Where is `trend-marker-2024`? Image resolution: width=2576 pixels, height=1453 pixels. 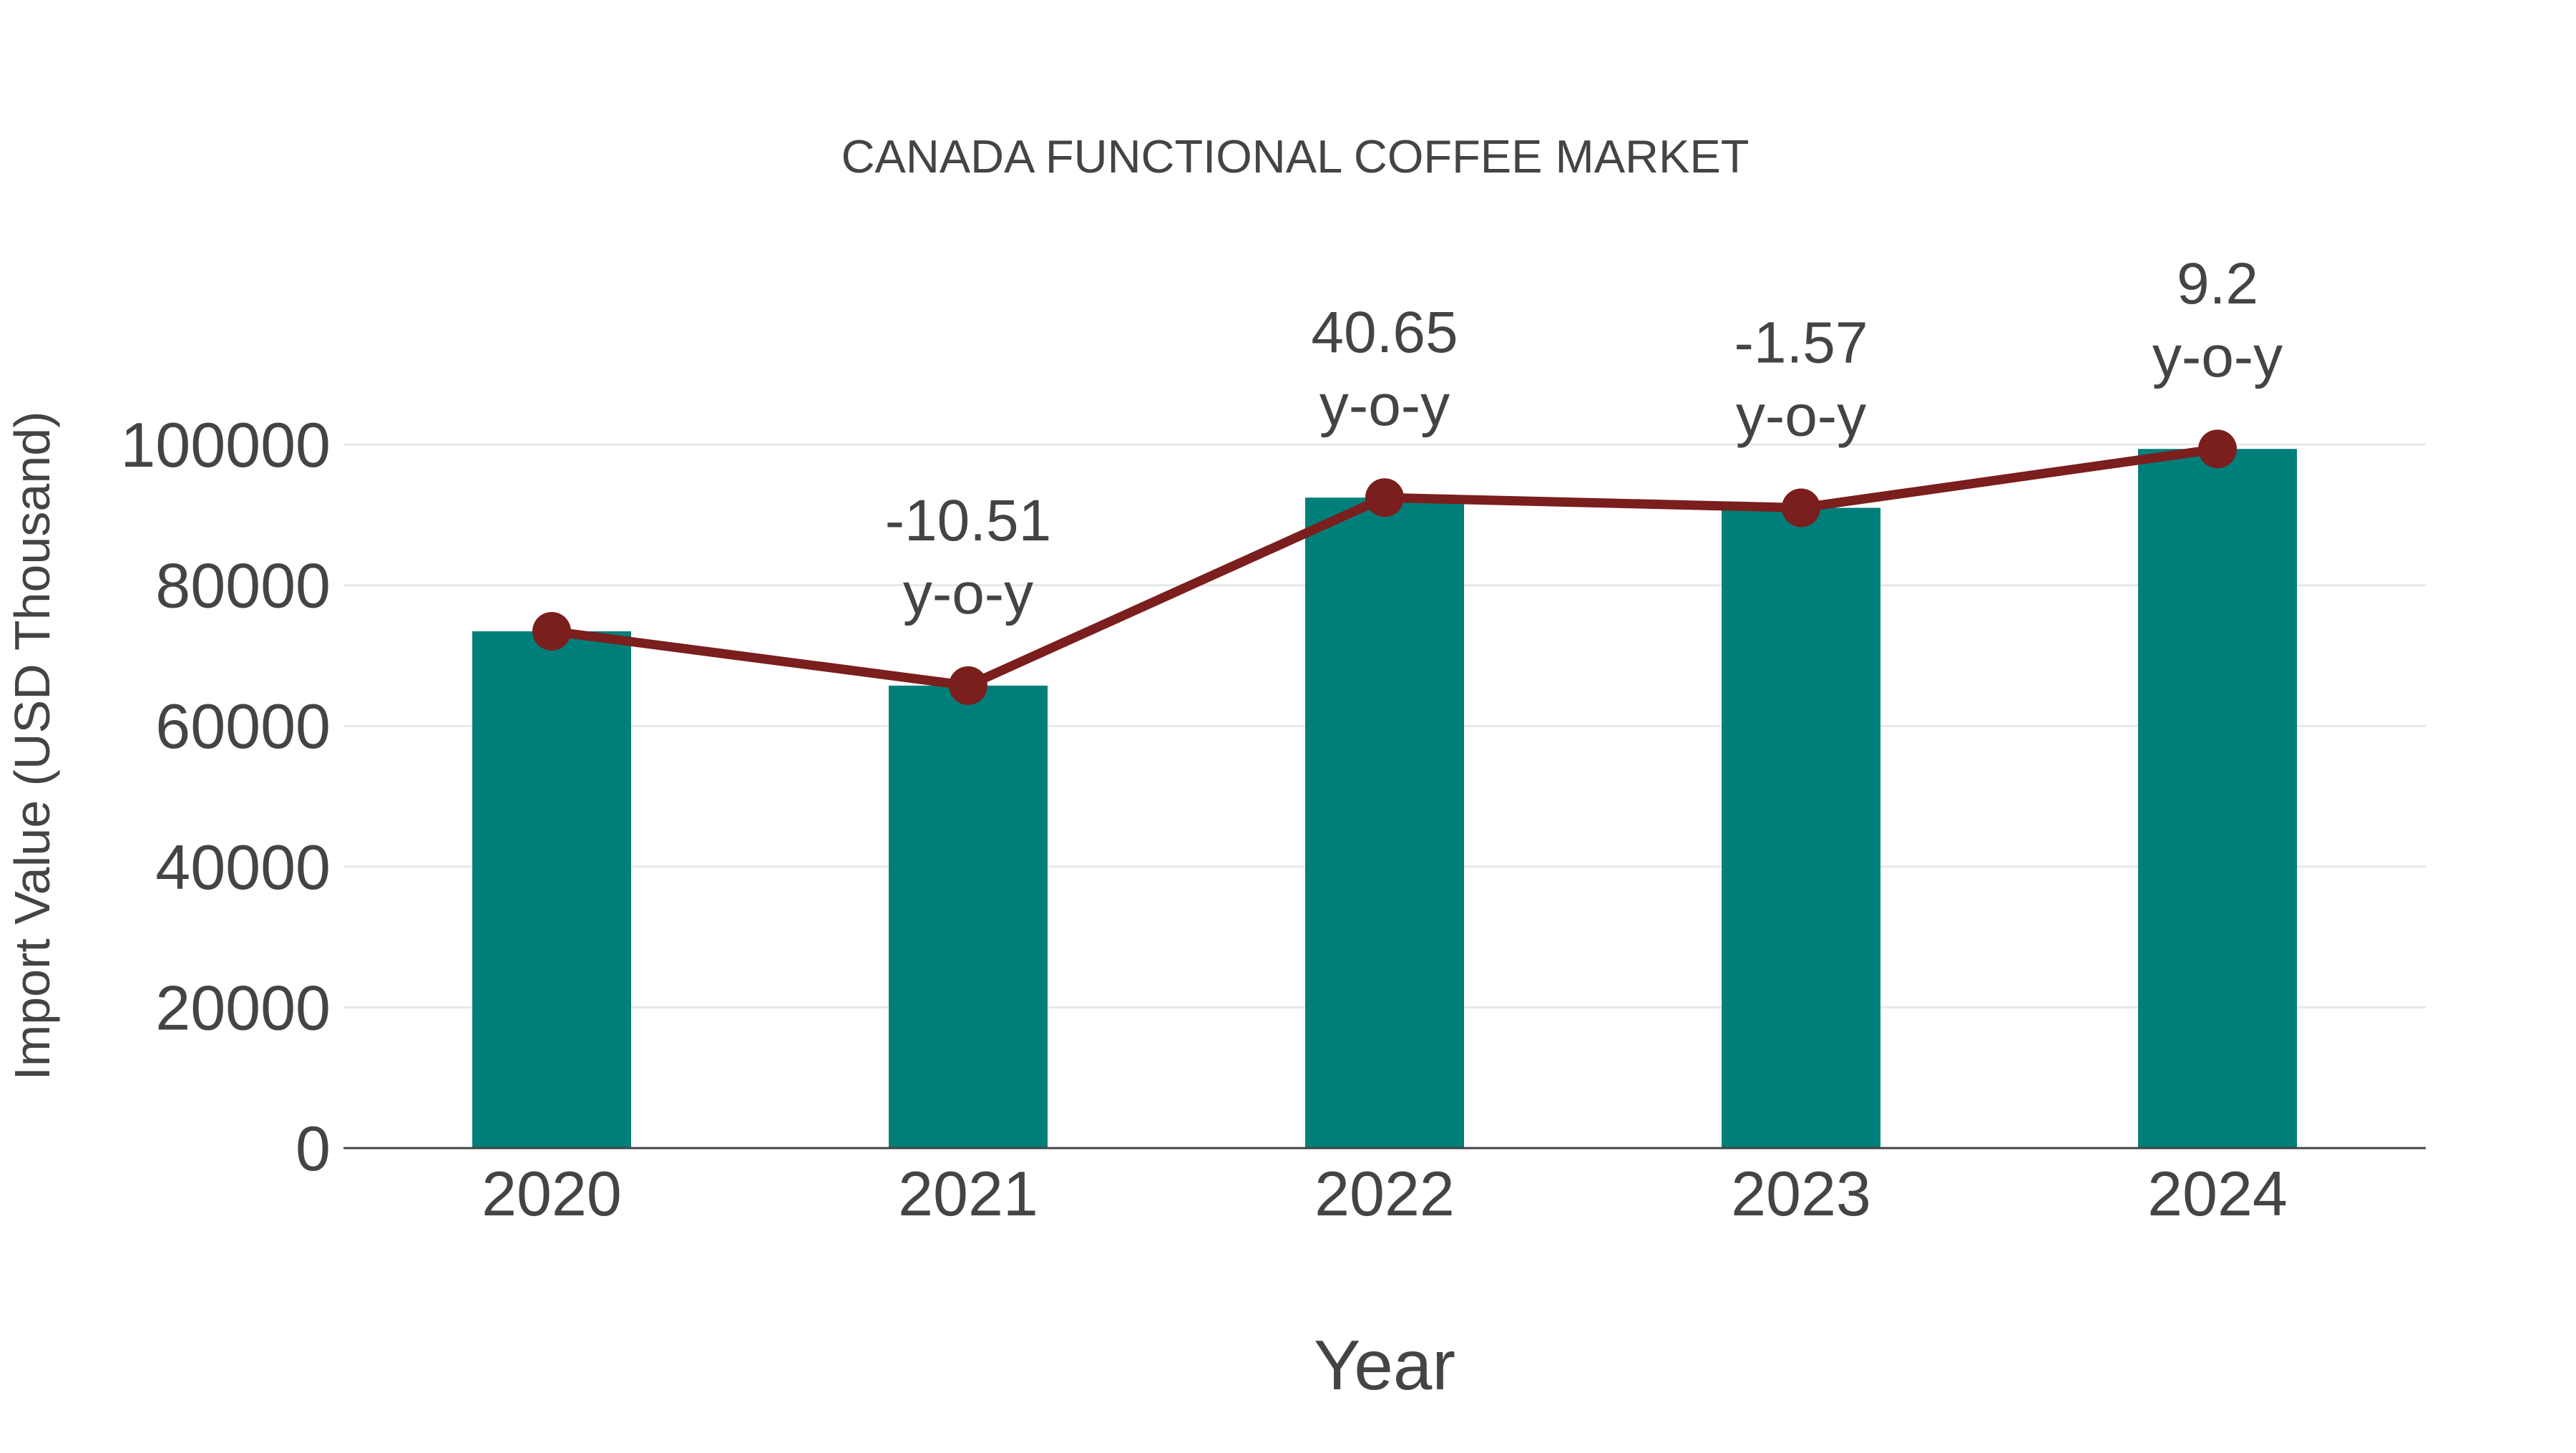 trend-marker-2024 is located at coordinates (2217, 449).